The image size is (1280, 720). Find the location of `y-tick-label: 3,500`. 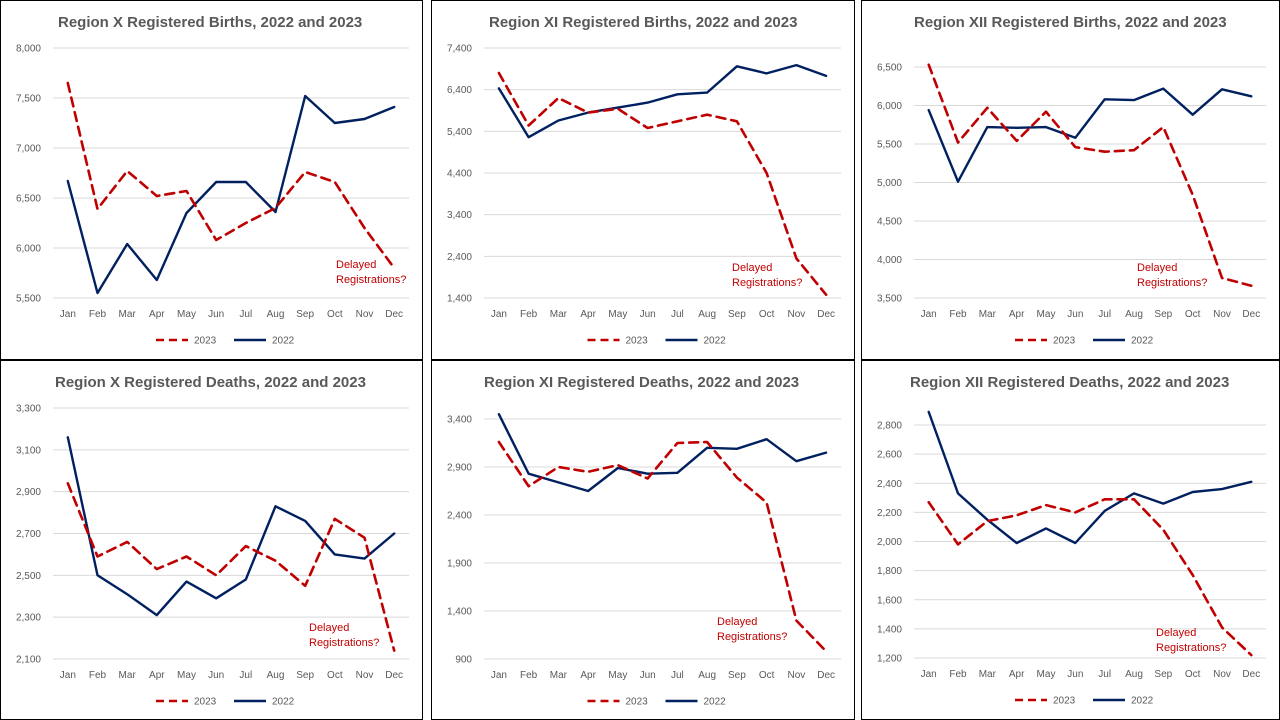

y-tick-label: 3,500 is located at coordinates (889, 299).